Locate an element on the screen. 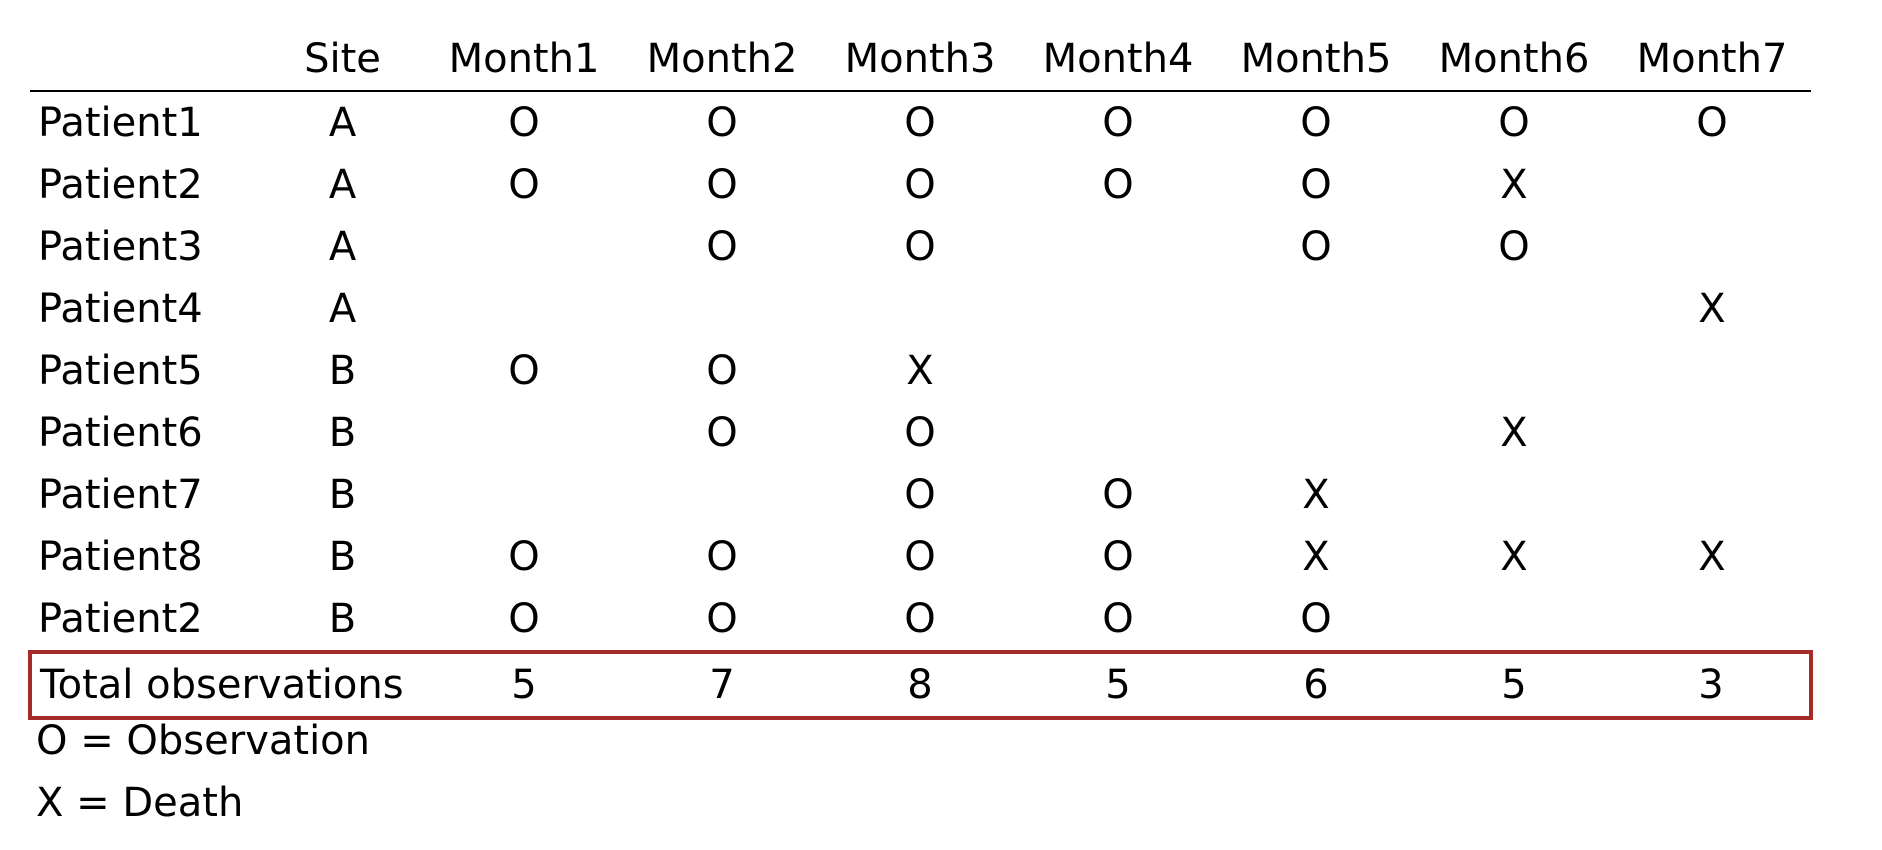 This screenshot has width=1882, height=850. total-value: 6 is located at coordinates (1316, 685).